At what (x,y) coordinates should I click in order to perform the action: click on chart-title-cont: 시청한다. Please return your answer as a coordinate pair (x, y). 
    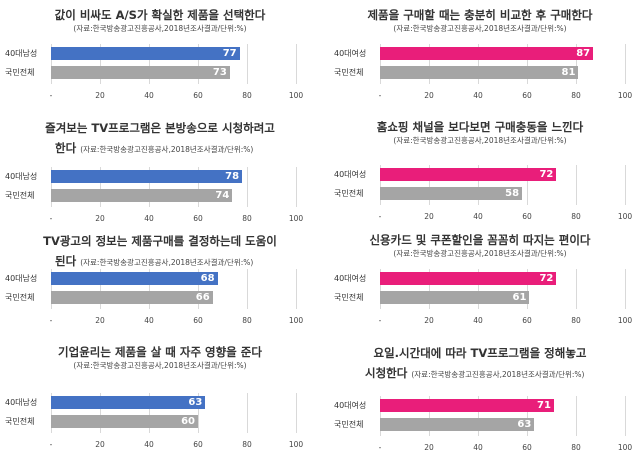
    Looking at the image, I should click on (386, 373).